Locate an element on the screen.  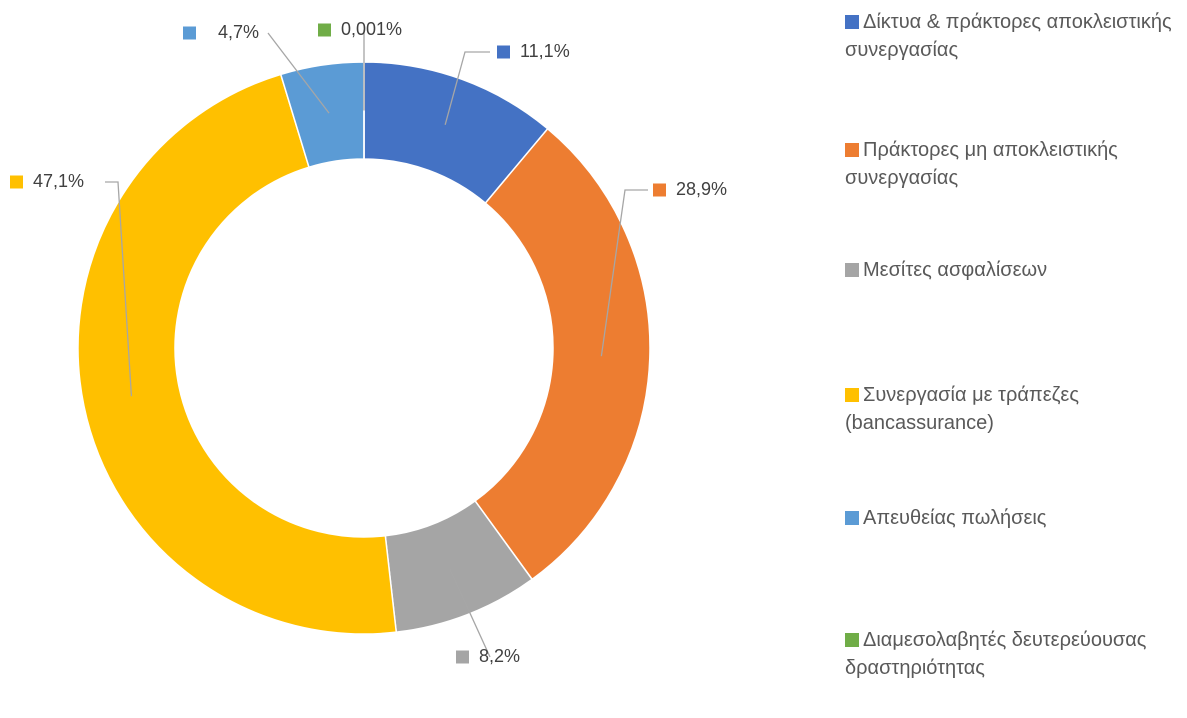
legend-item: Πράκτορες μη αποκλειστικής συνεργασίας is located at coordinates (1014, 164).